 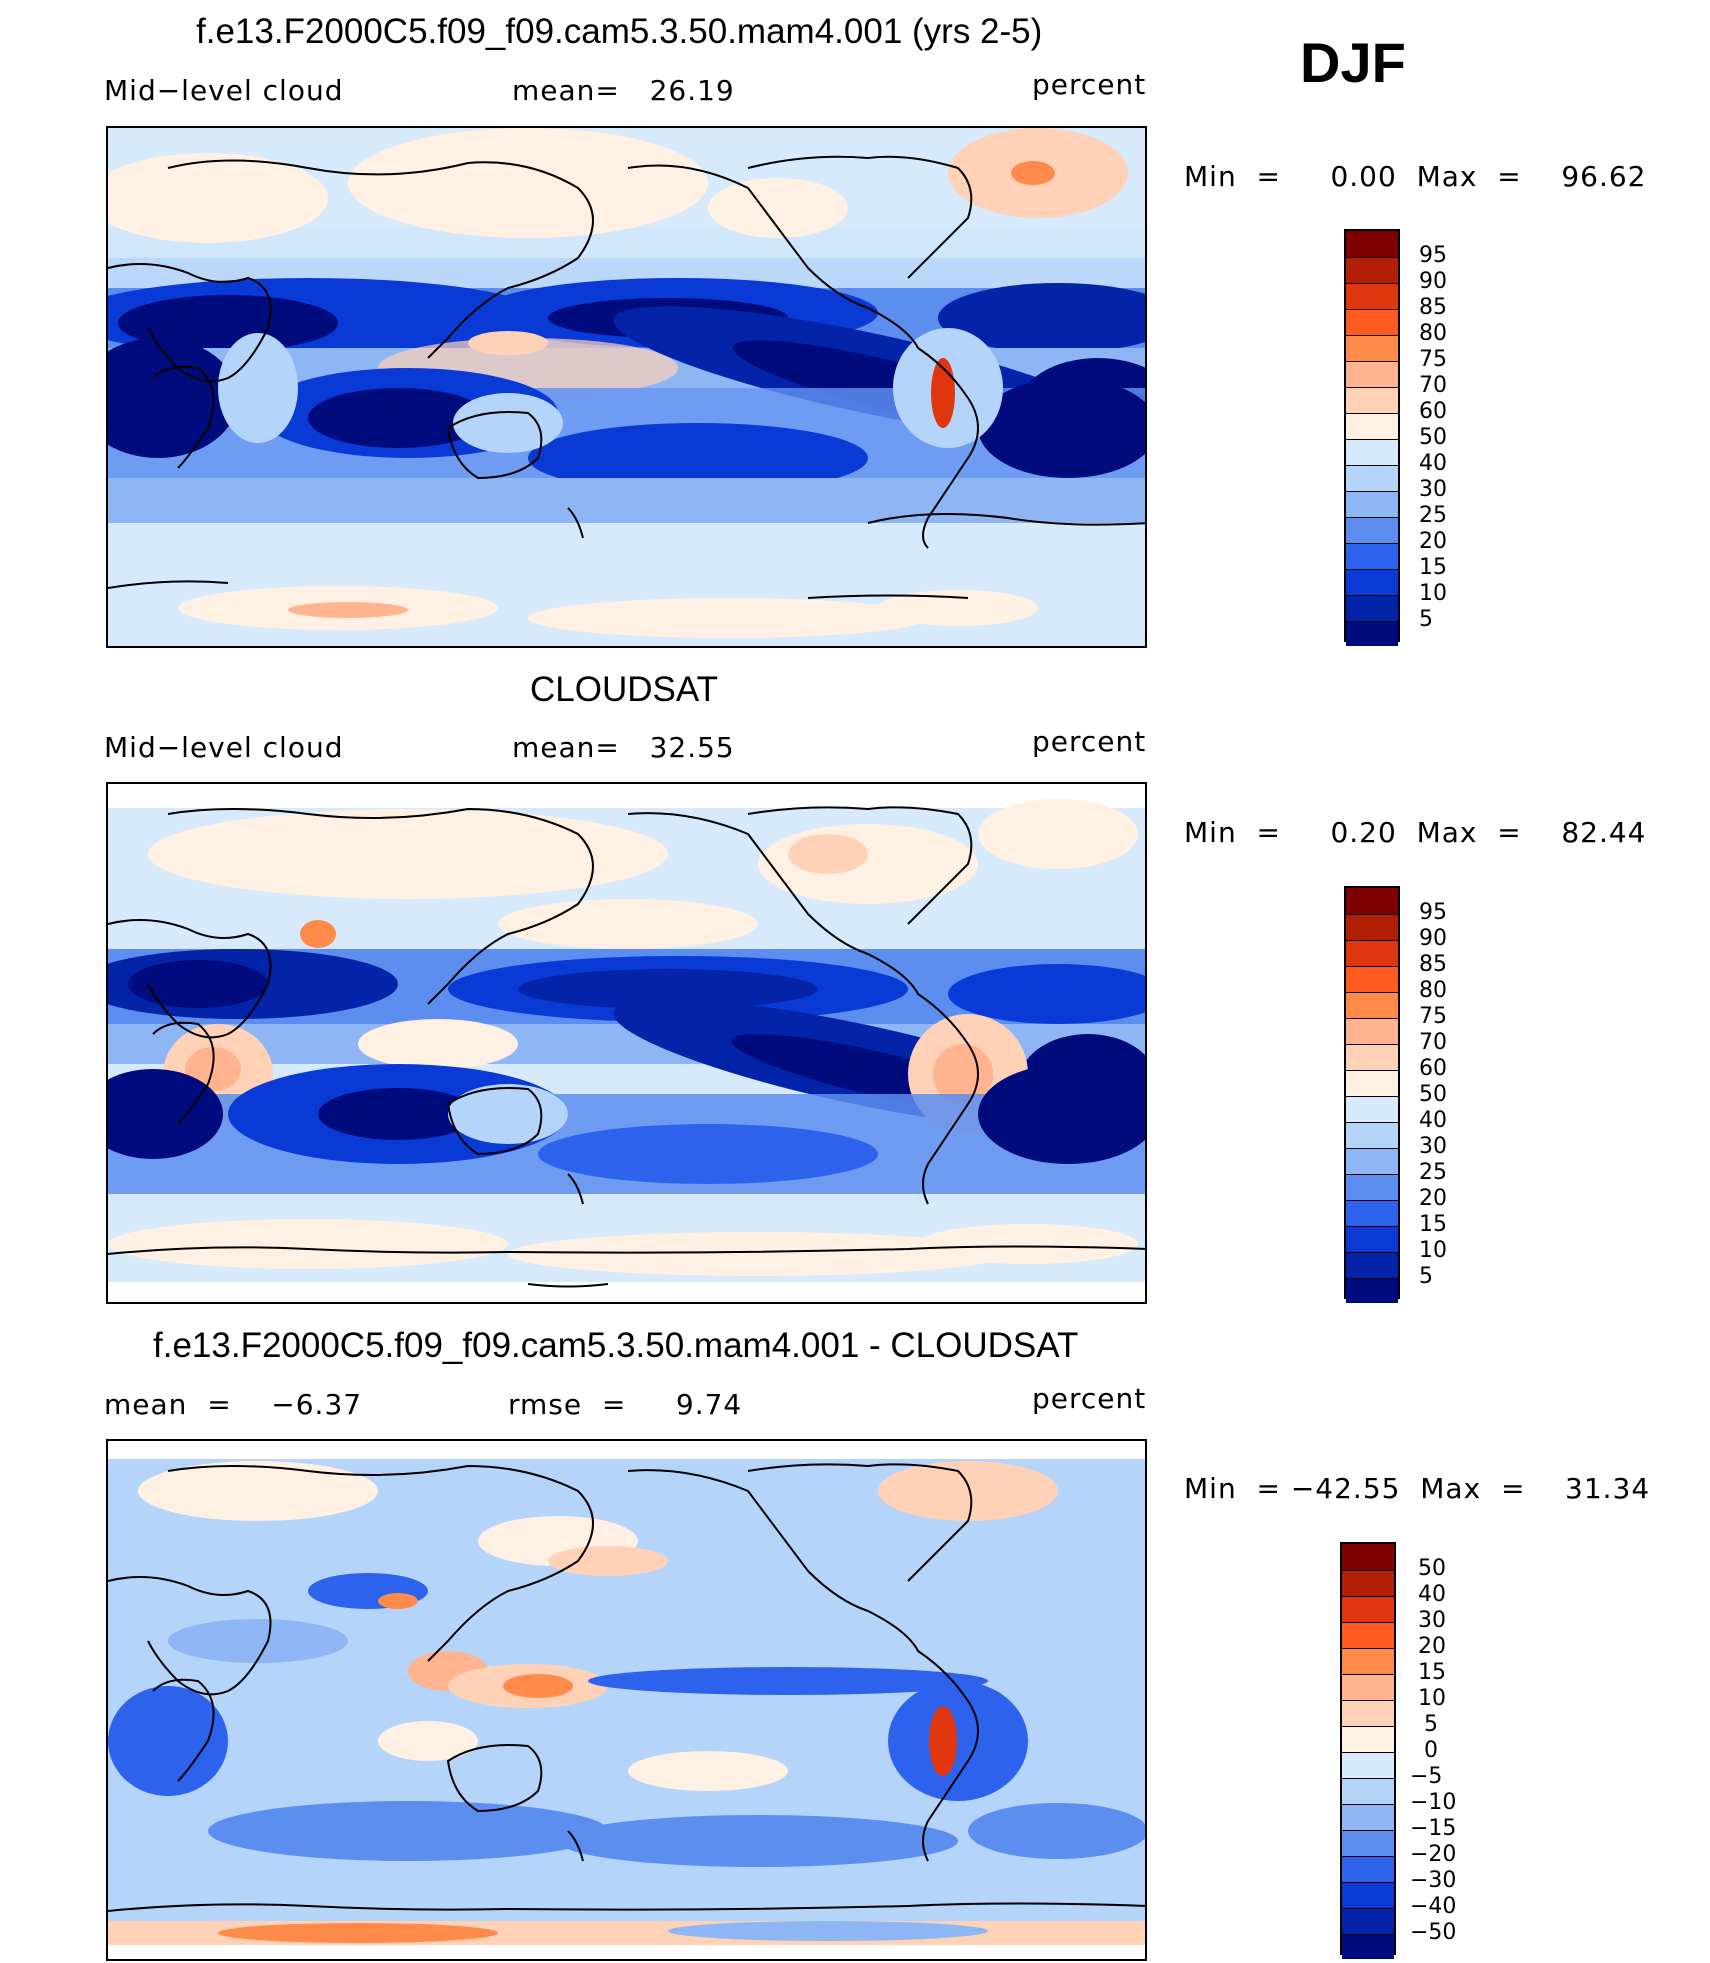 I want to click on panel3-cb-label: 0, so click(x=1431, y=1750).